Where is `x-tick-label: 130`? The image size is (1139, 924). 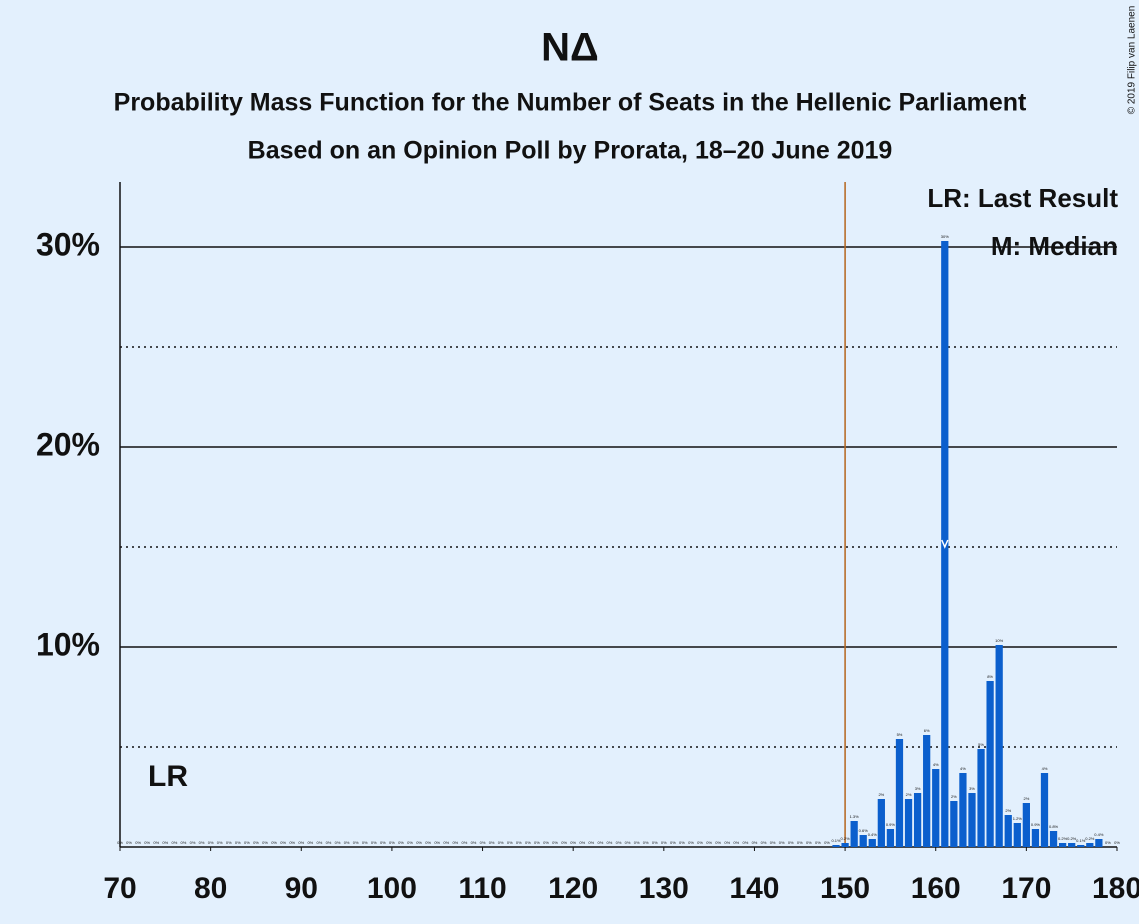 x-tick-label: 130 is located at coordinates (664, 888).